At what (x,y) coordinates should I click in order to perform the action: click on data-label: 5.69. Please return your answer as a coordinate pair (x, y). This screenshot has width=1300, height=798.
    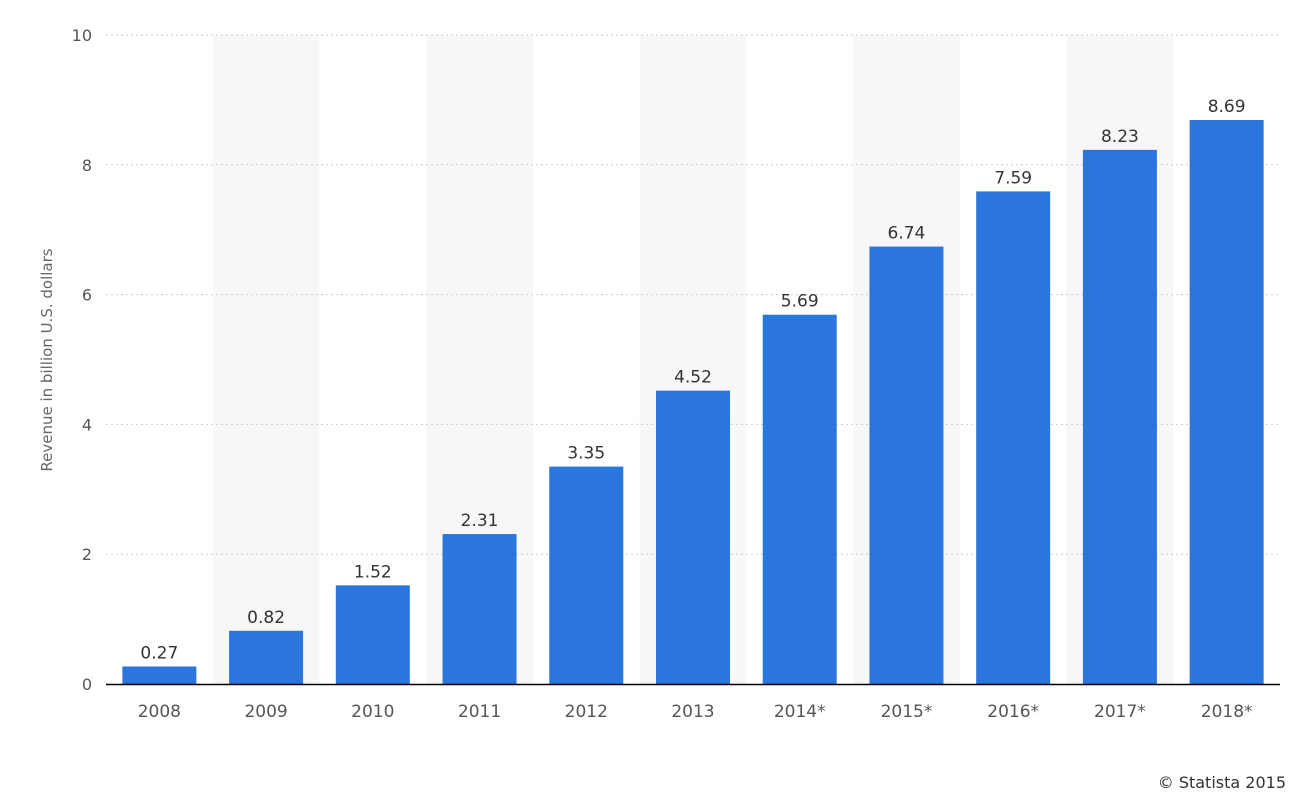
    Looking at the image, I should click on (800, 302).